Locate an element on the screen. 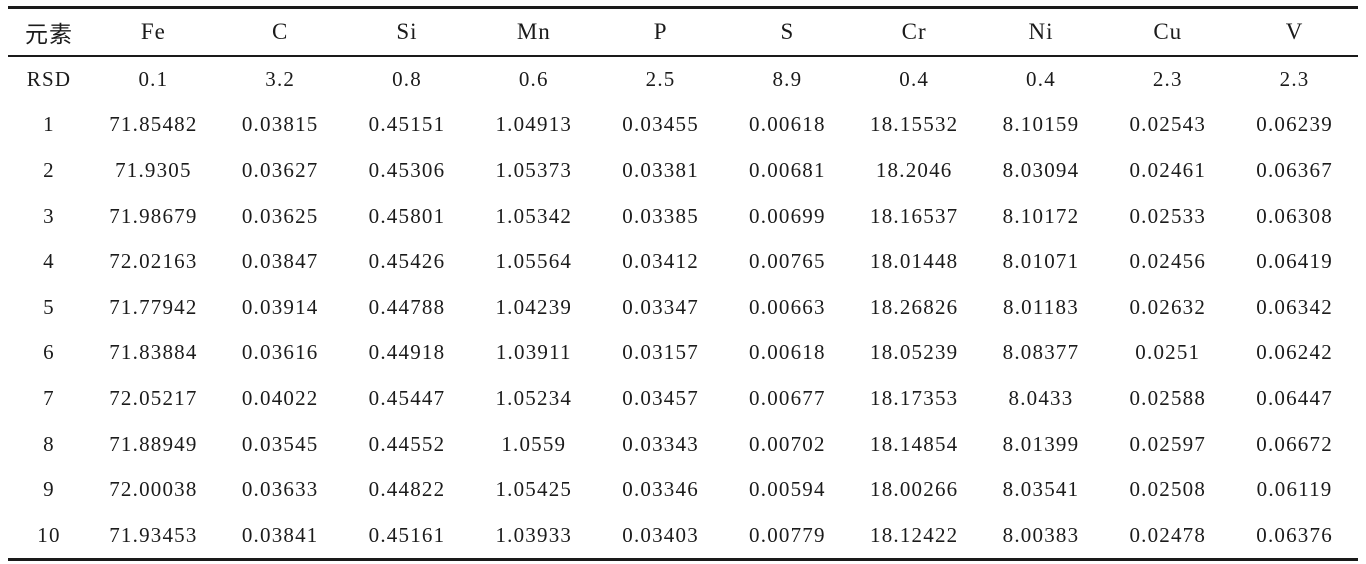 The width and height of the screenshot is (1366, 564). table-cell: 0.03815 is located at coordinates (280, 124).